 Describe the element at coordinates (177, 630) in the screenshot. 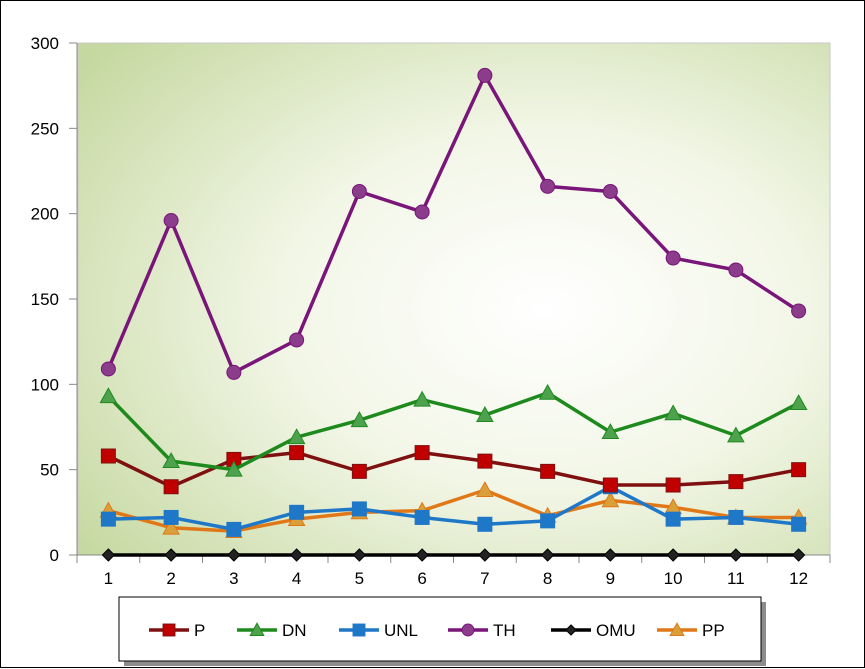

I see `legend-item-p: P` at that location.